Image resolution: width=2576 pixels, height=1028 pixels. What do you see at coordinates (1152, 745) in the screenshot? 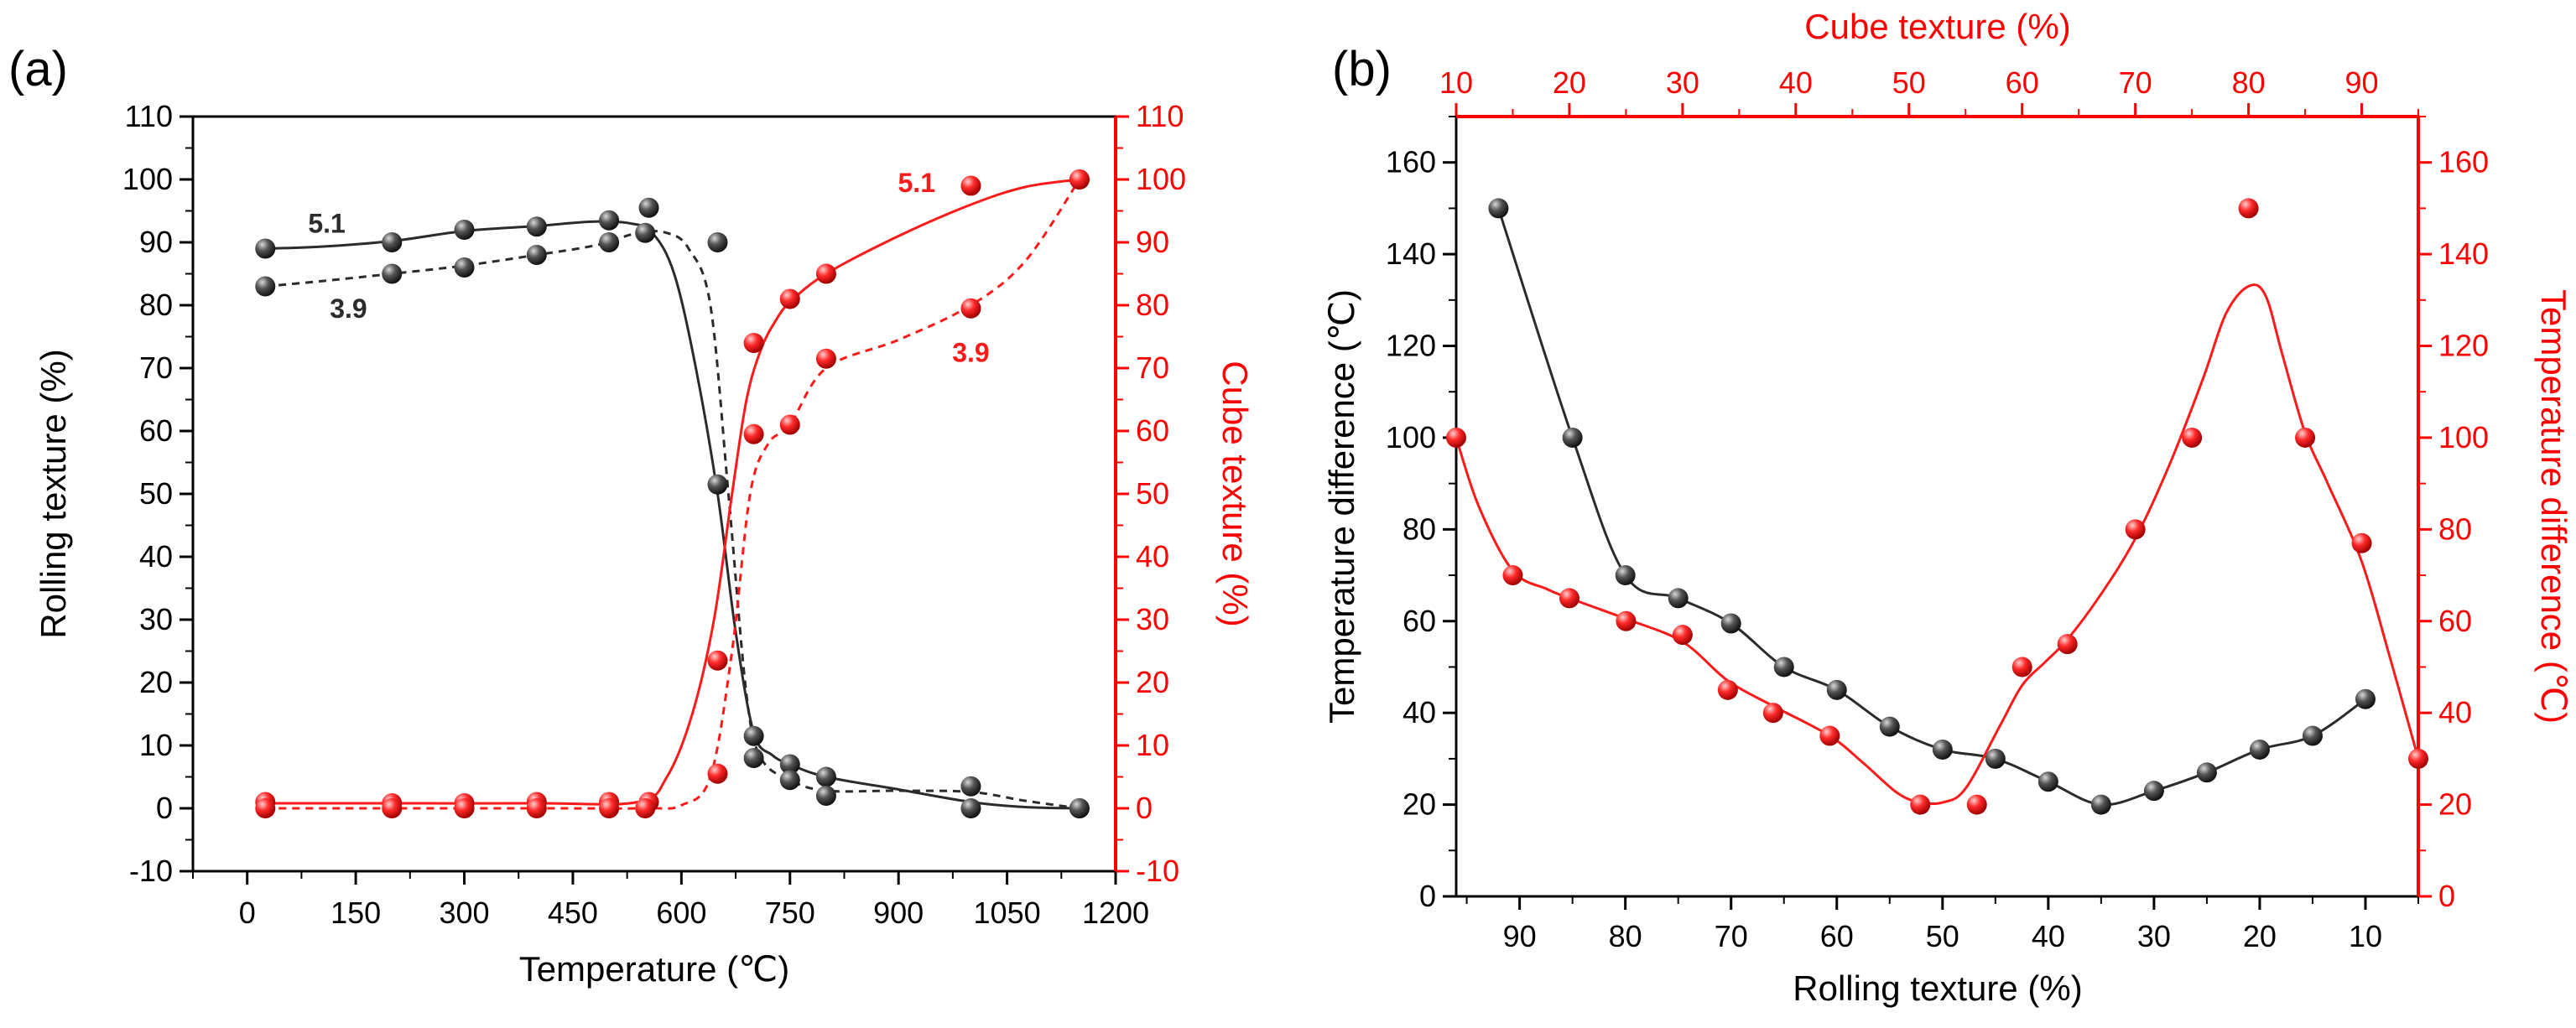
I see `a-y-right-tick-label: 10` at bounding box center [1152, 745].